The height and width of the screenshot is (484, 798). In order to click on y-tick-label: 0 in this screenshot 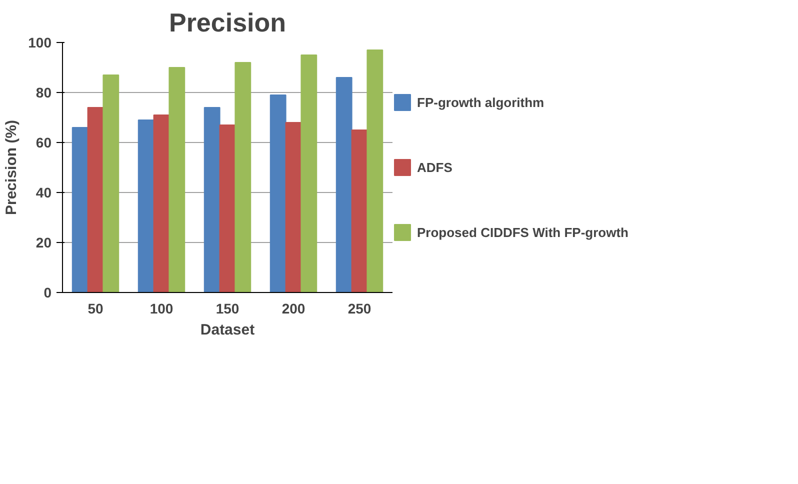, I will do `click(48, 292)`.